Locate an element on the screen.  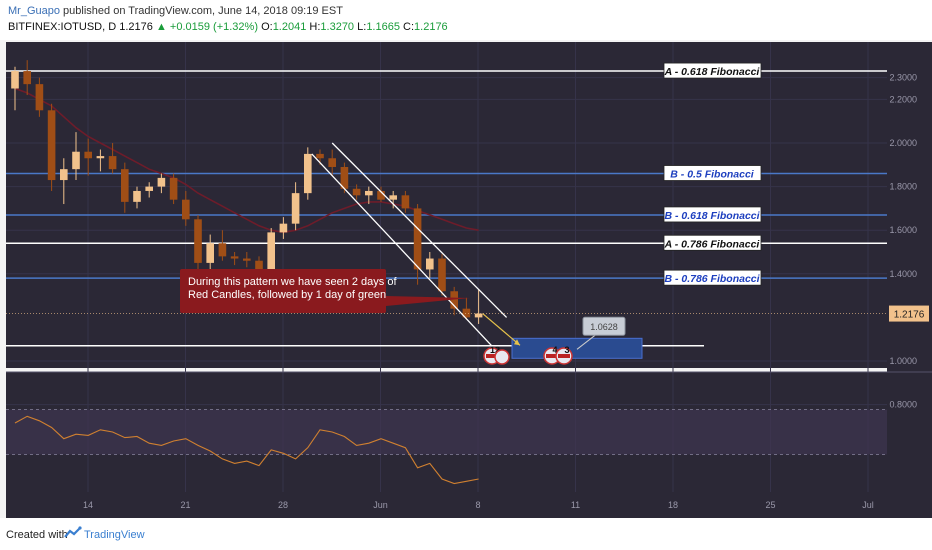
time-tick-label: Jul is located at coordinates (868, 505).